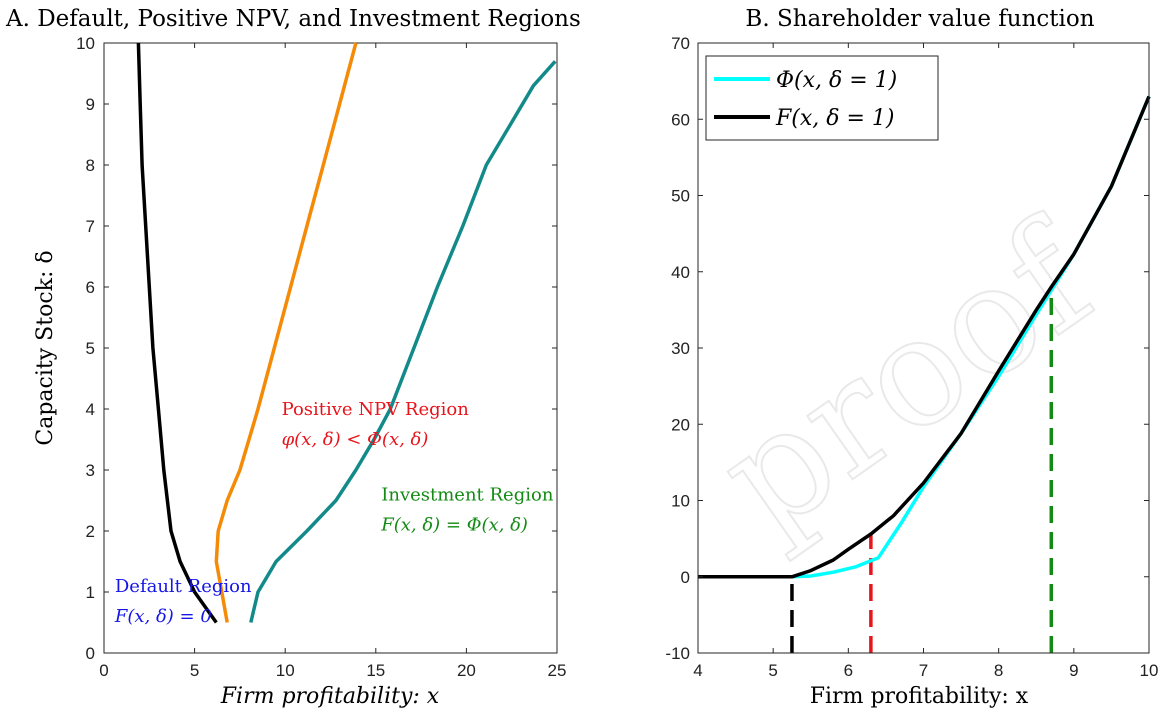 The width and height of the screenshot is (1167, 724). Describe the element at coordinates (557, 670) in the screenshot. I see `x-tick-label: 25` at that location.